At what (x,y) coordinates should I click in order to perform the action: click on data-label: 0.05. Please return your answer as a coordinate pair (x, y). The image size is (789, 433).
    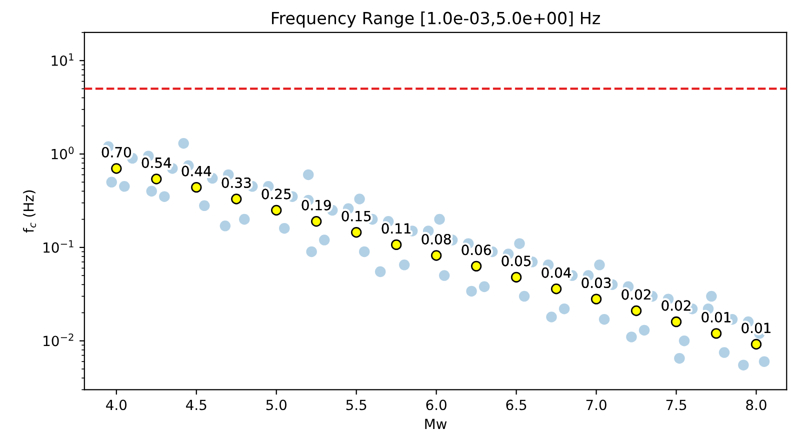
    Looking at the image, I should click on (516, 261).